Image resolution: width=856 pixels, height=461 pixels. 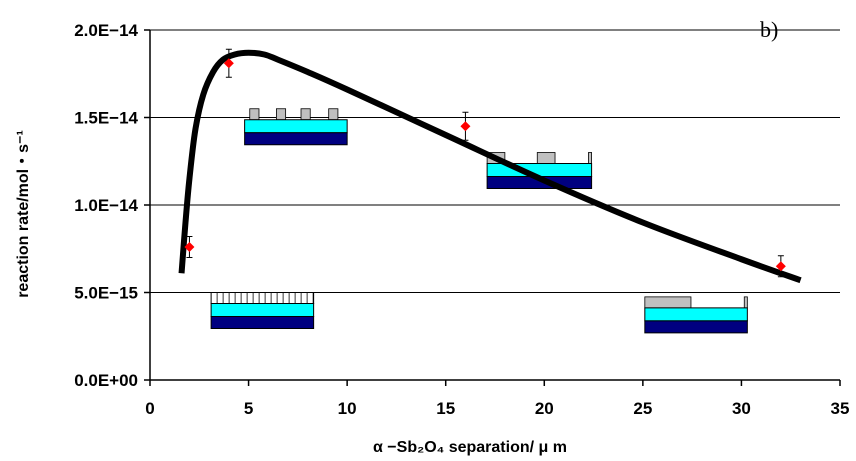 What do you see at coordinates (106, 30) in the screenshot?
I see `y-tick-label: 2.0E−14` at bounding box center [106, 30].